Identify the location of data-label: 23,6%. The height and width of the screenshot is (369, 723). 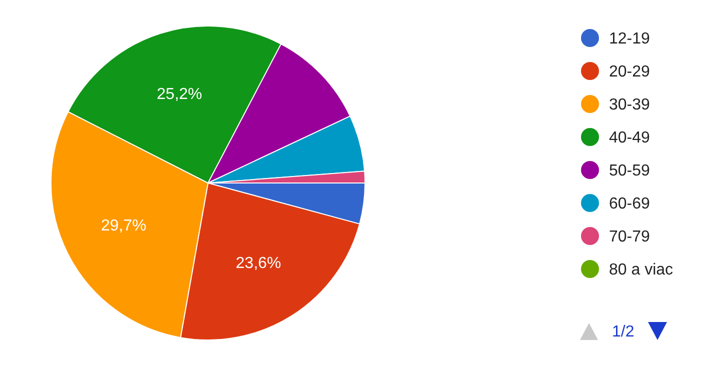
(259, 263).